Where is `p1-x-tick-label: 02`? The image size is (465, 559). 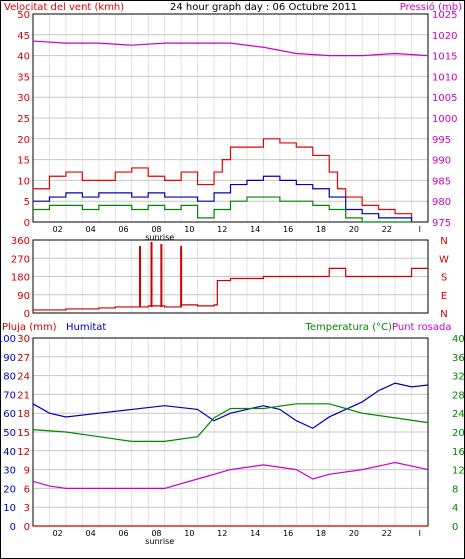
p1-x-tick-label: 02 is located at coordinates (58, 229).